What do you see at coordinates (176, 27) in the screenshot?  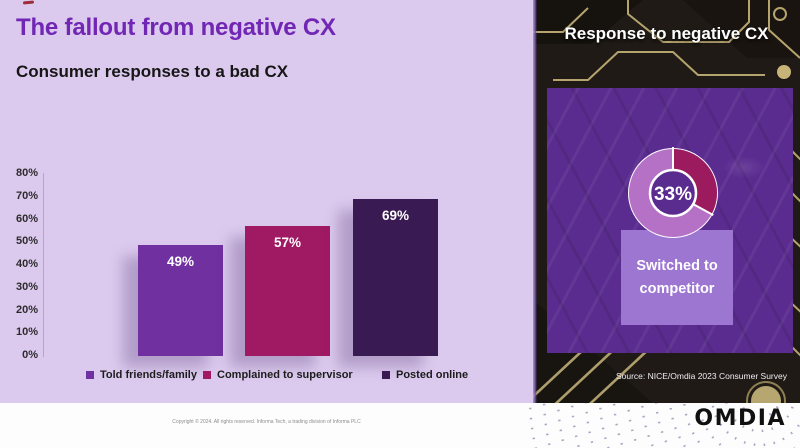 I see `slide-title: The fallout from negative CX` at bounding box center [176, 27].